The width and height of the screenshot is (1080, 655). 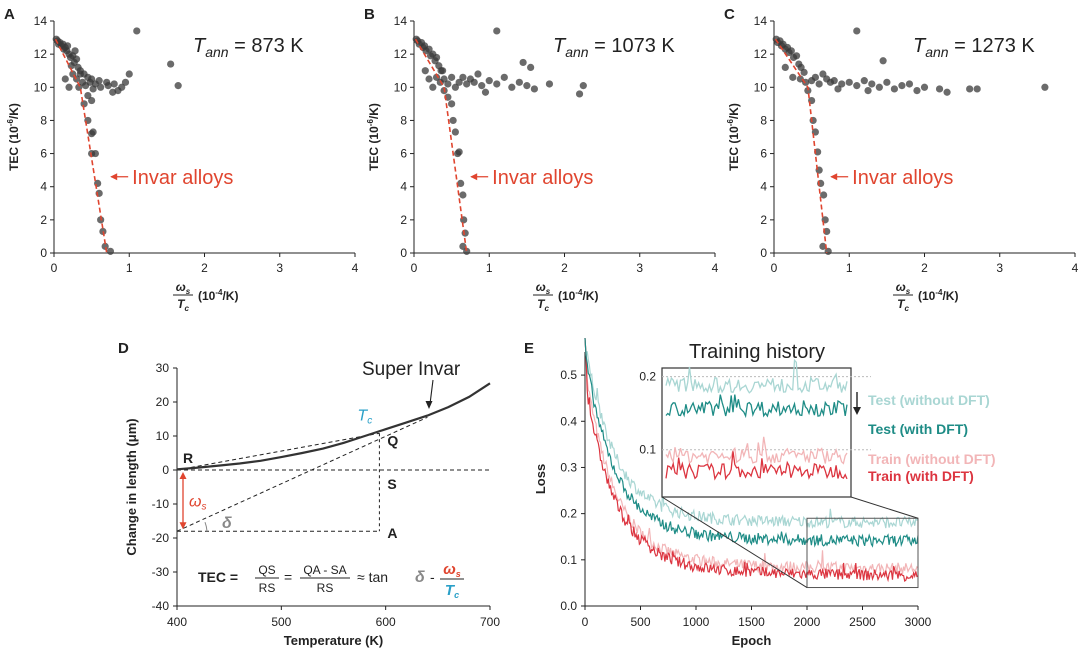 What do you see at coordinates (188, 458) in the screenshot?
I see `label-r: R` at bounding box center [188, 458].